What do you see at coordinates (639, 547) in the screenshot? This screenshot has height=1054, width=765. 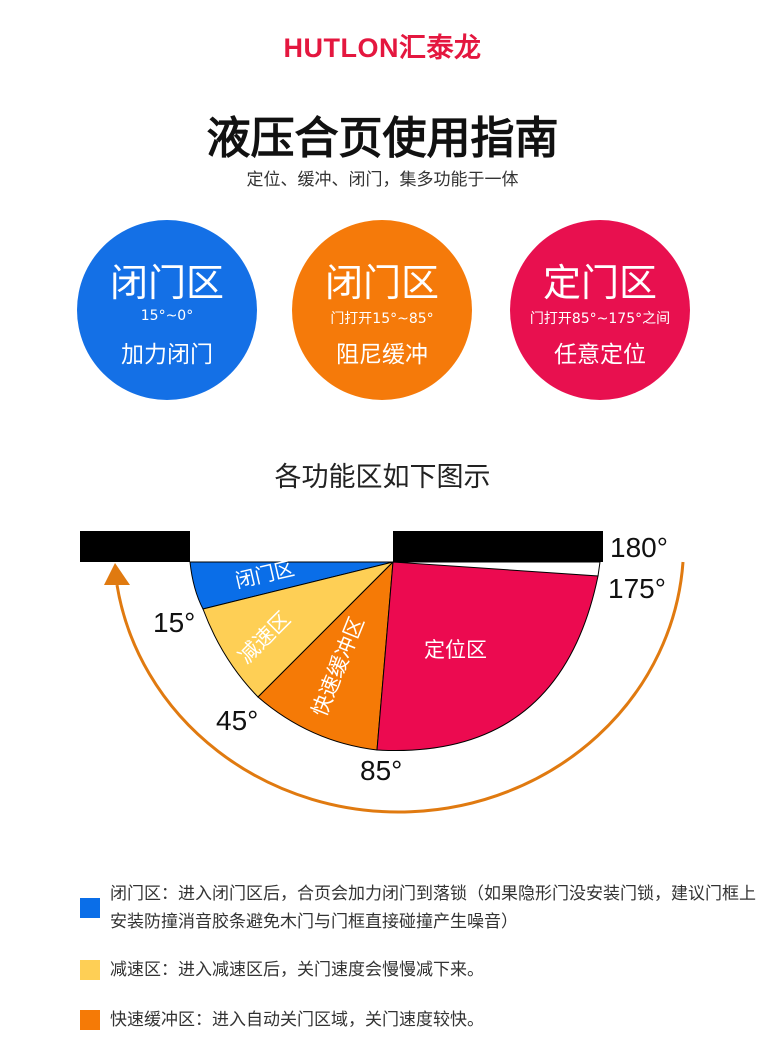 I see `angle-label-180: 180°` at bounding box center [639, 547].